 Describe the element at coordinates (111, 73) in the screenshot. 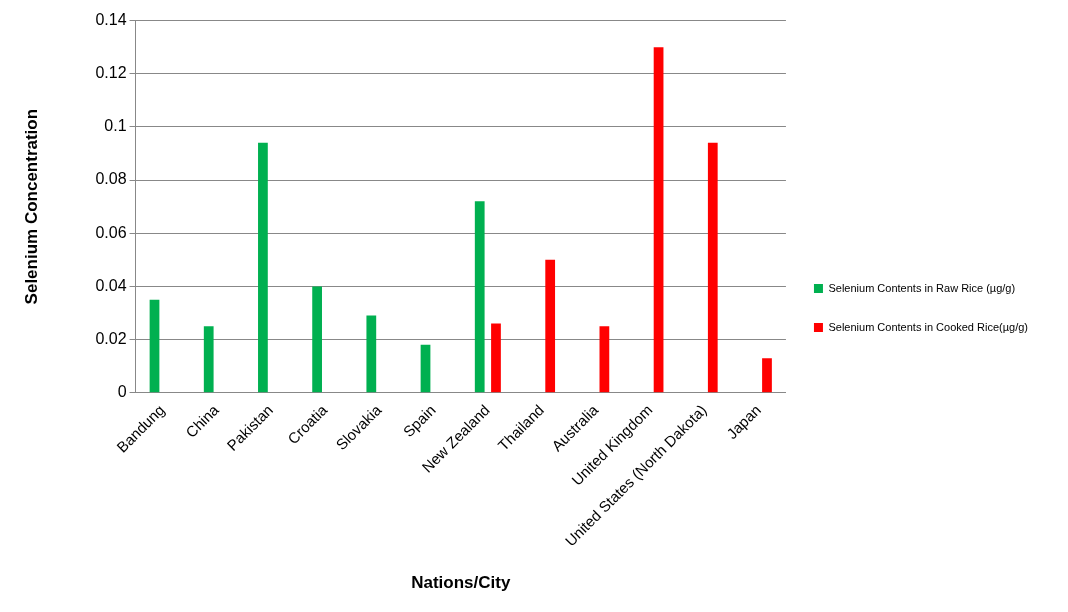

I see `y-tick-label: 0.12` at that location.